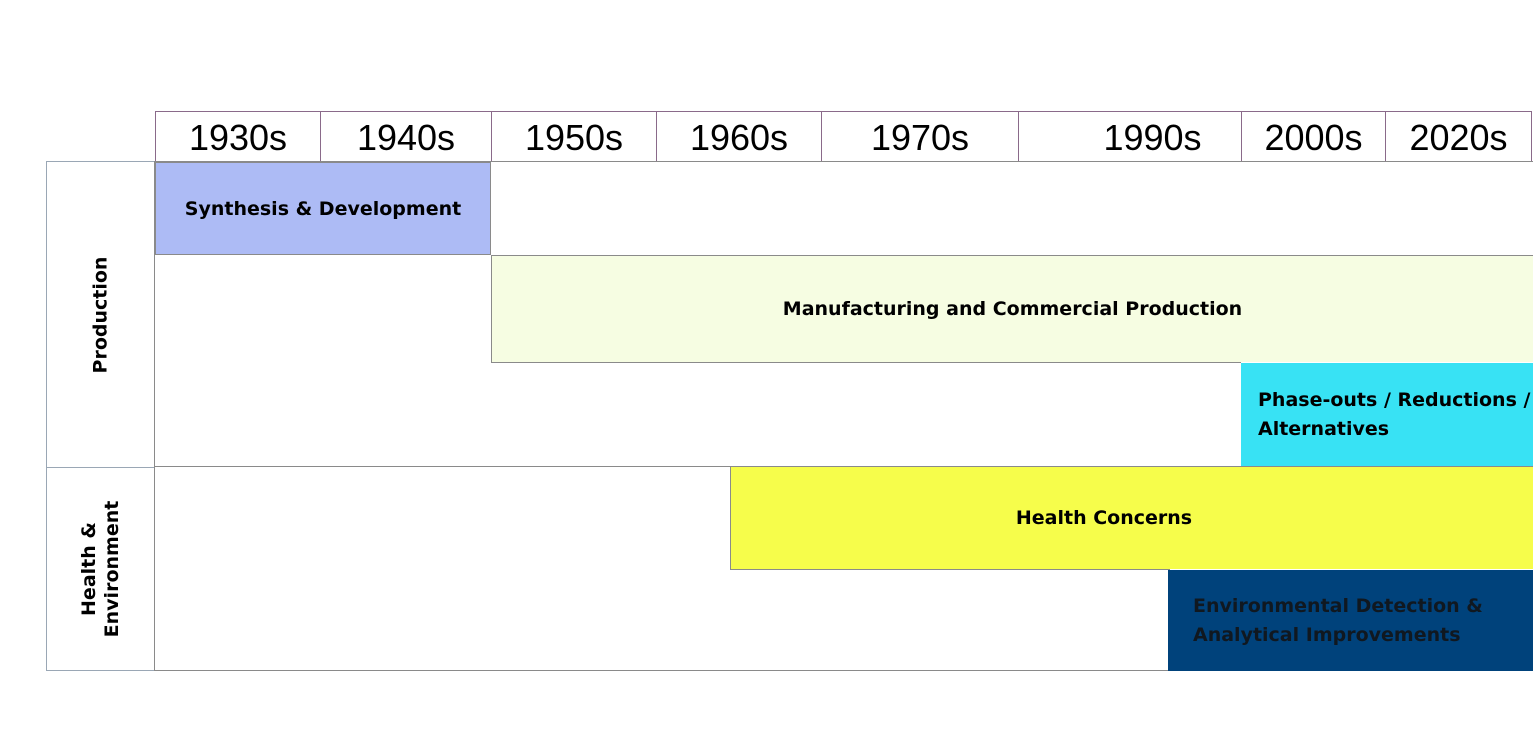 The image size is (1533, 749). I want to click on bar-manufacturing-commercial-production: Manufacturing and Commercial Production, so click(1012, 309).